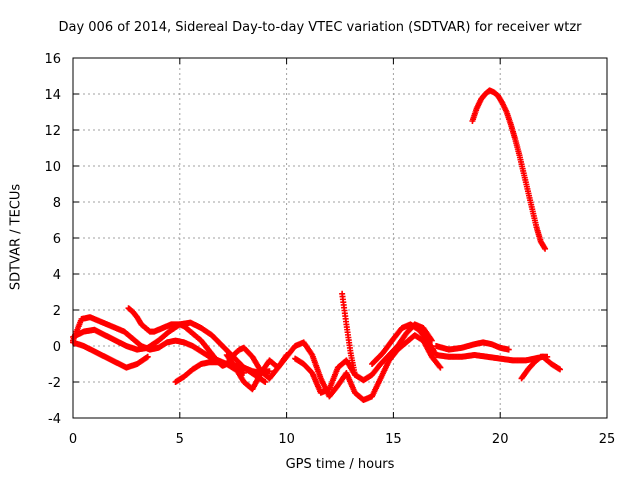 This screenshot has width=640, height=480. What do you see at coordinates (500, 439) in the screenshot?
I see `x-tick-label: 20` at bounding box center [500, 439].